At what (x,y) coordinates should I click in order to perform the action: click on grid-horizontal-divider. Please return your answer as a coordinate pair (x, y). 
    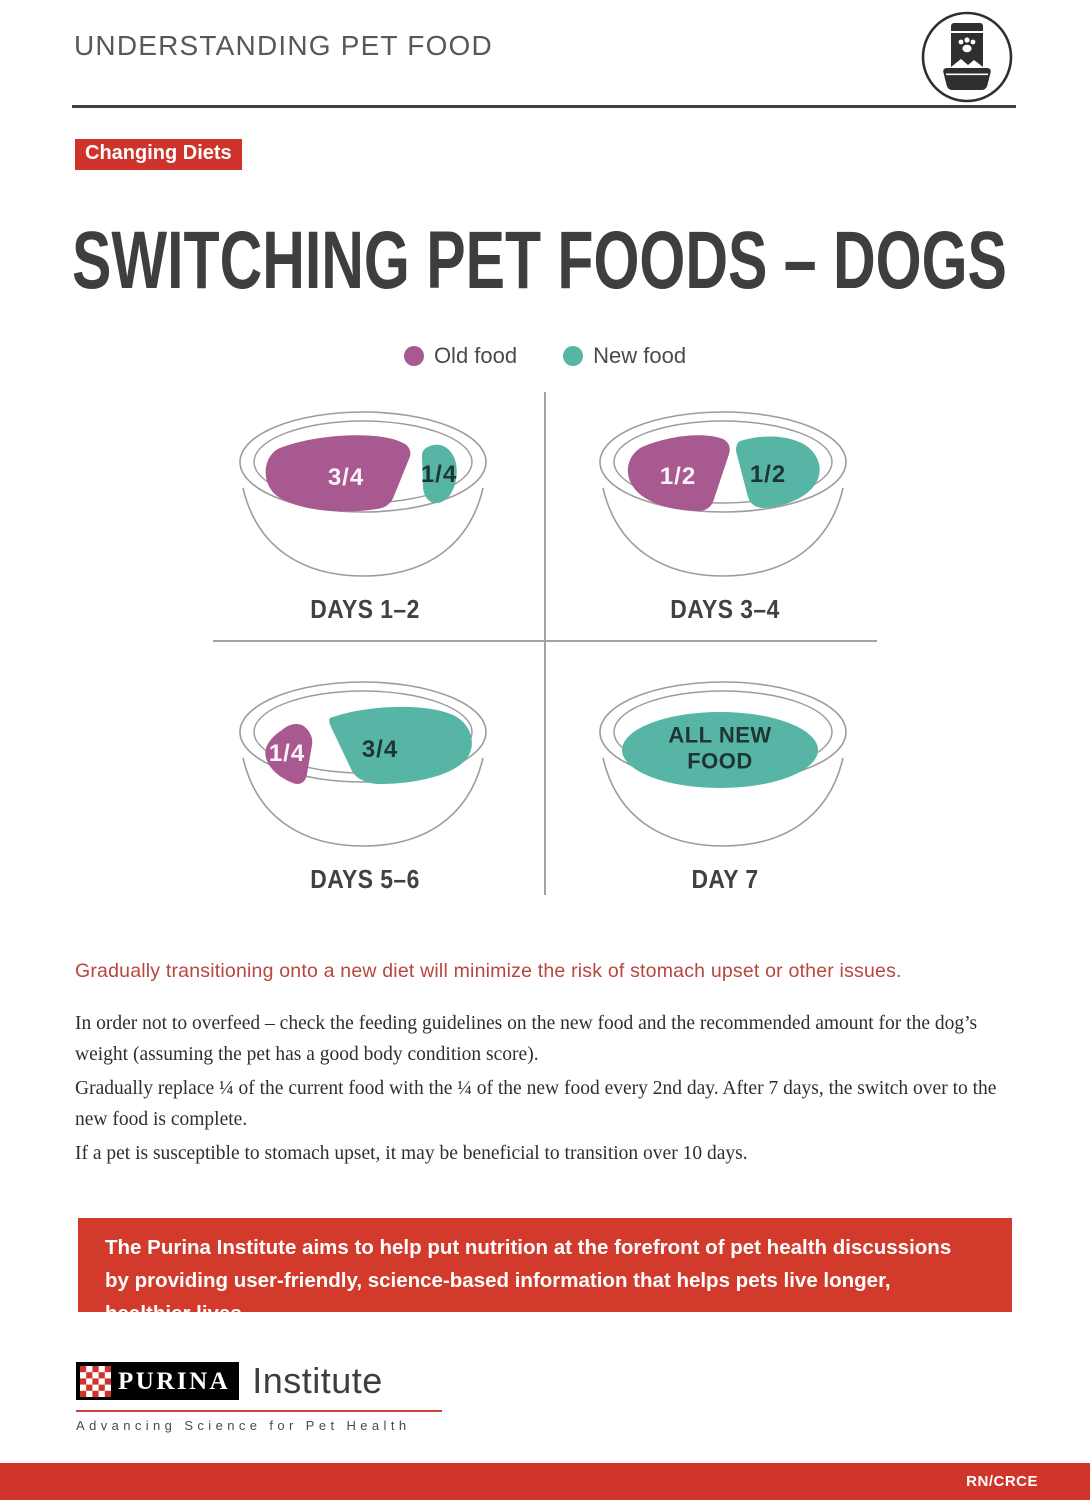
    Looking at the image, I should click on (545, 641).